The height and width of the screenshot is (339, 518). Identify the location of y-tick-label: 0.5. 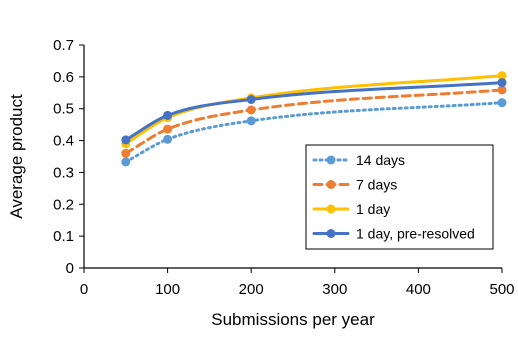
(63, 109).